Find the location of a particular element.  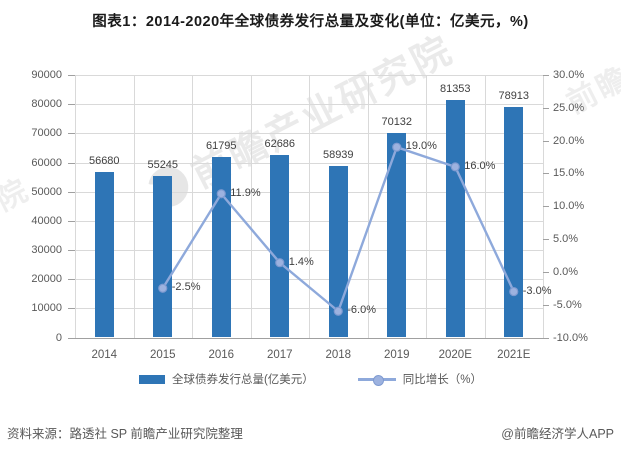

line-value-label: 19.0% is located at coordinates (421, 146).